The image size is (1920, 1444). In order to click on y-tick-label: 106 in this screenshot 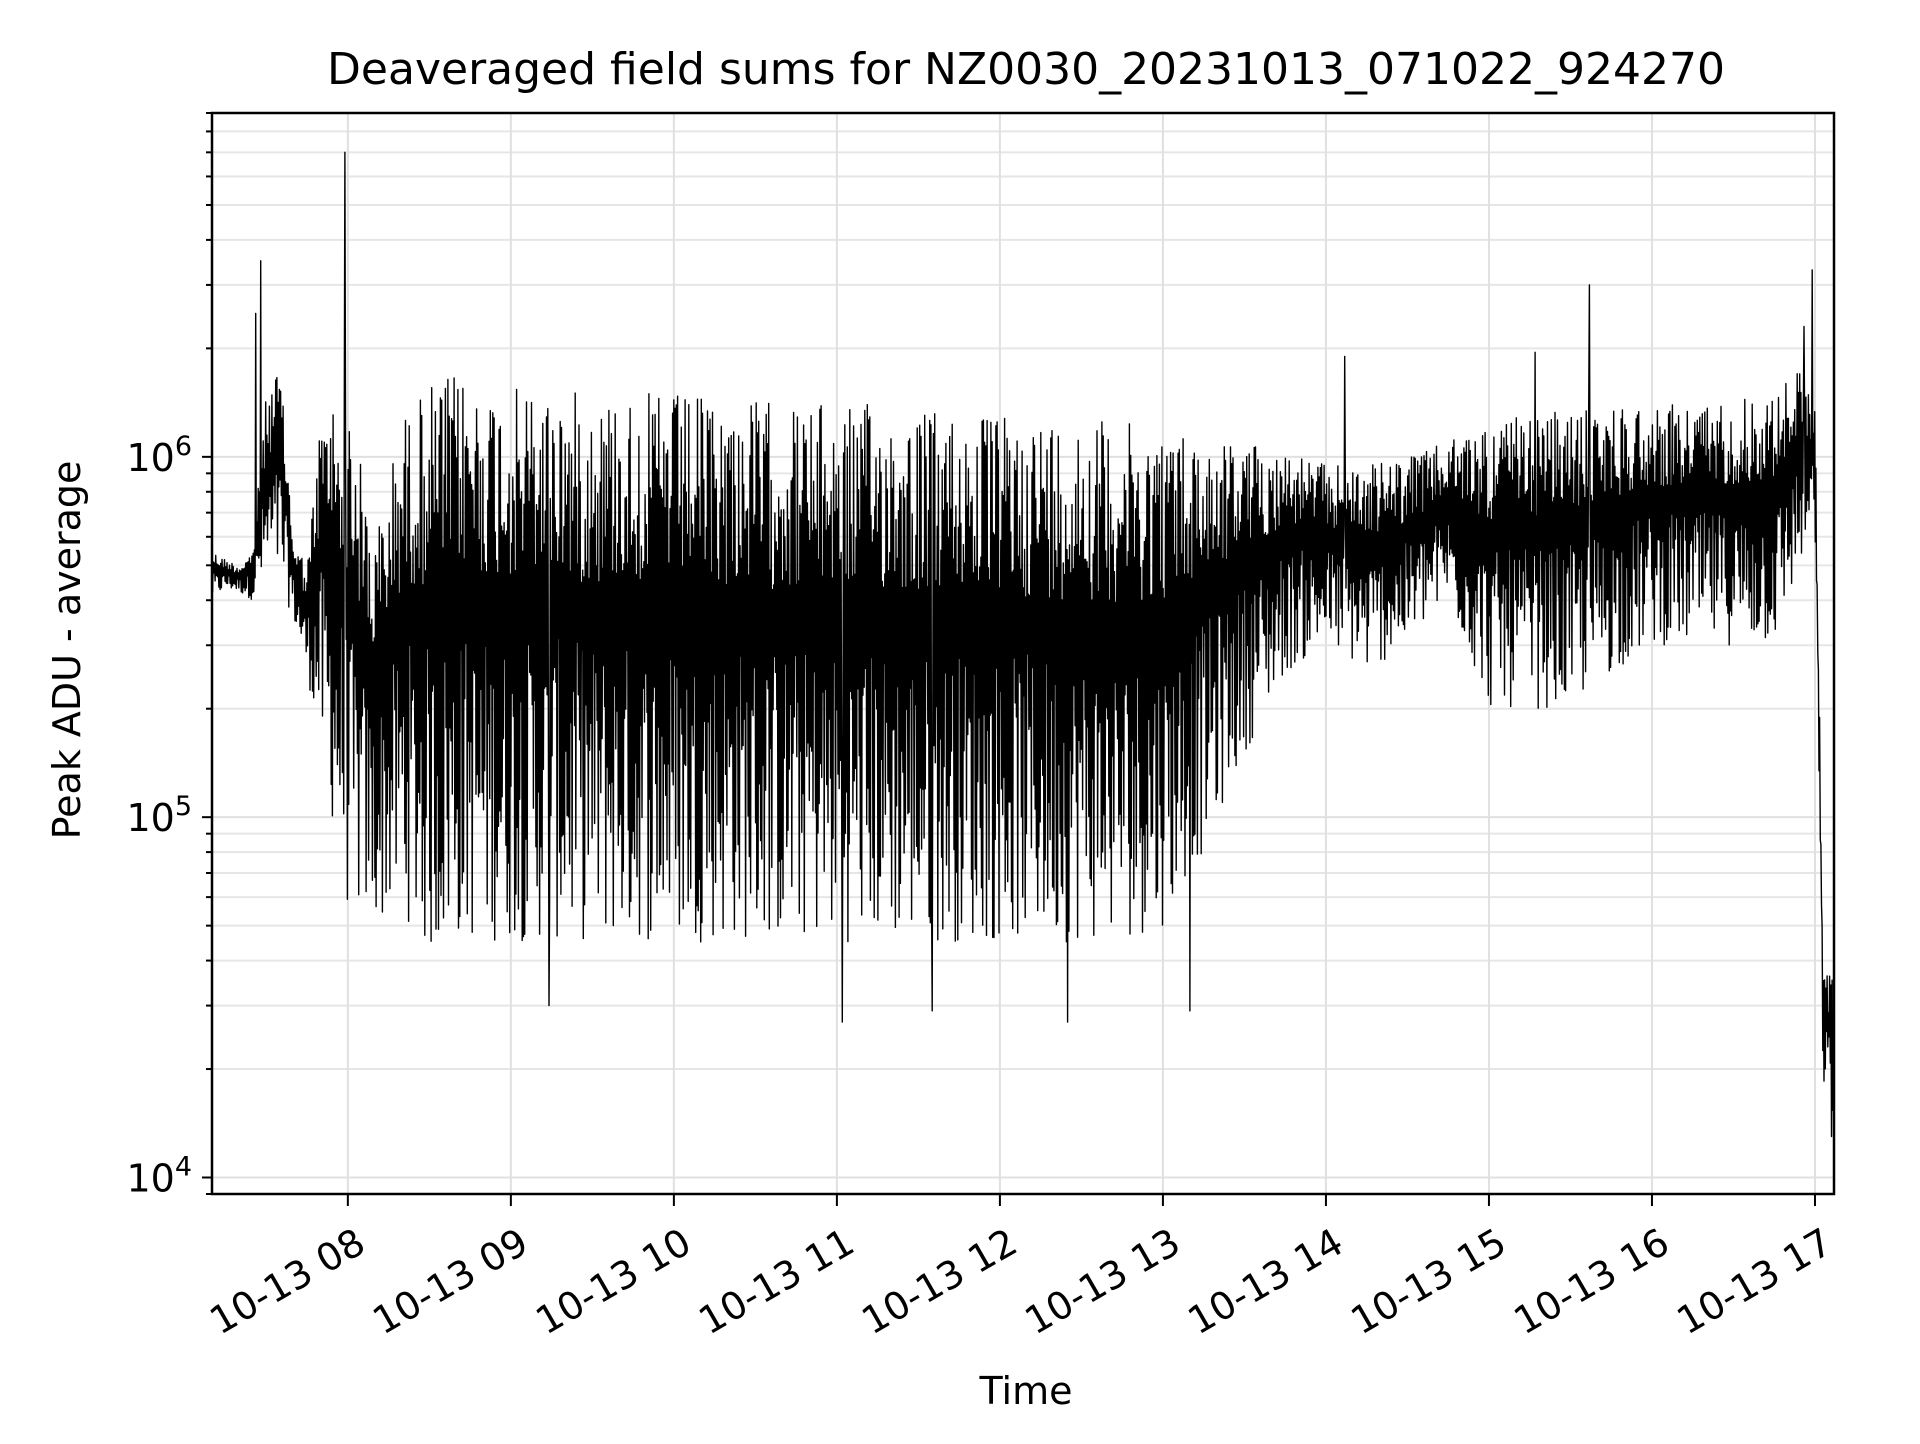, I will do `click(159, 455)`.